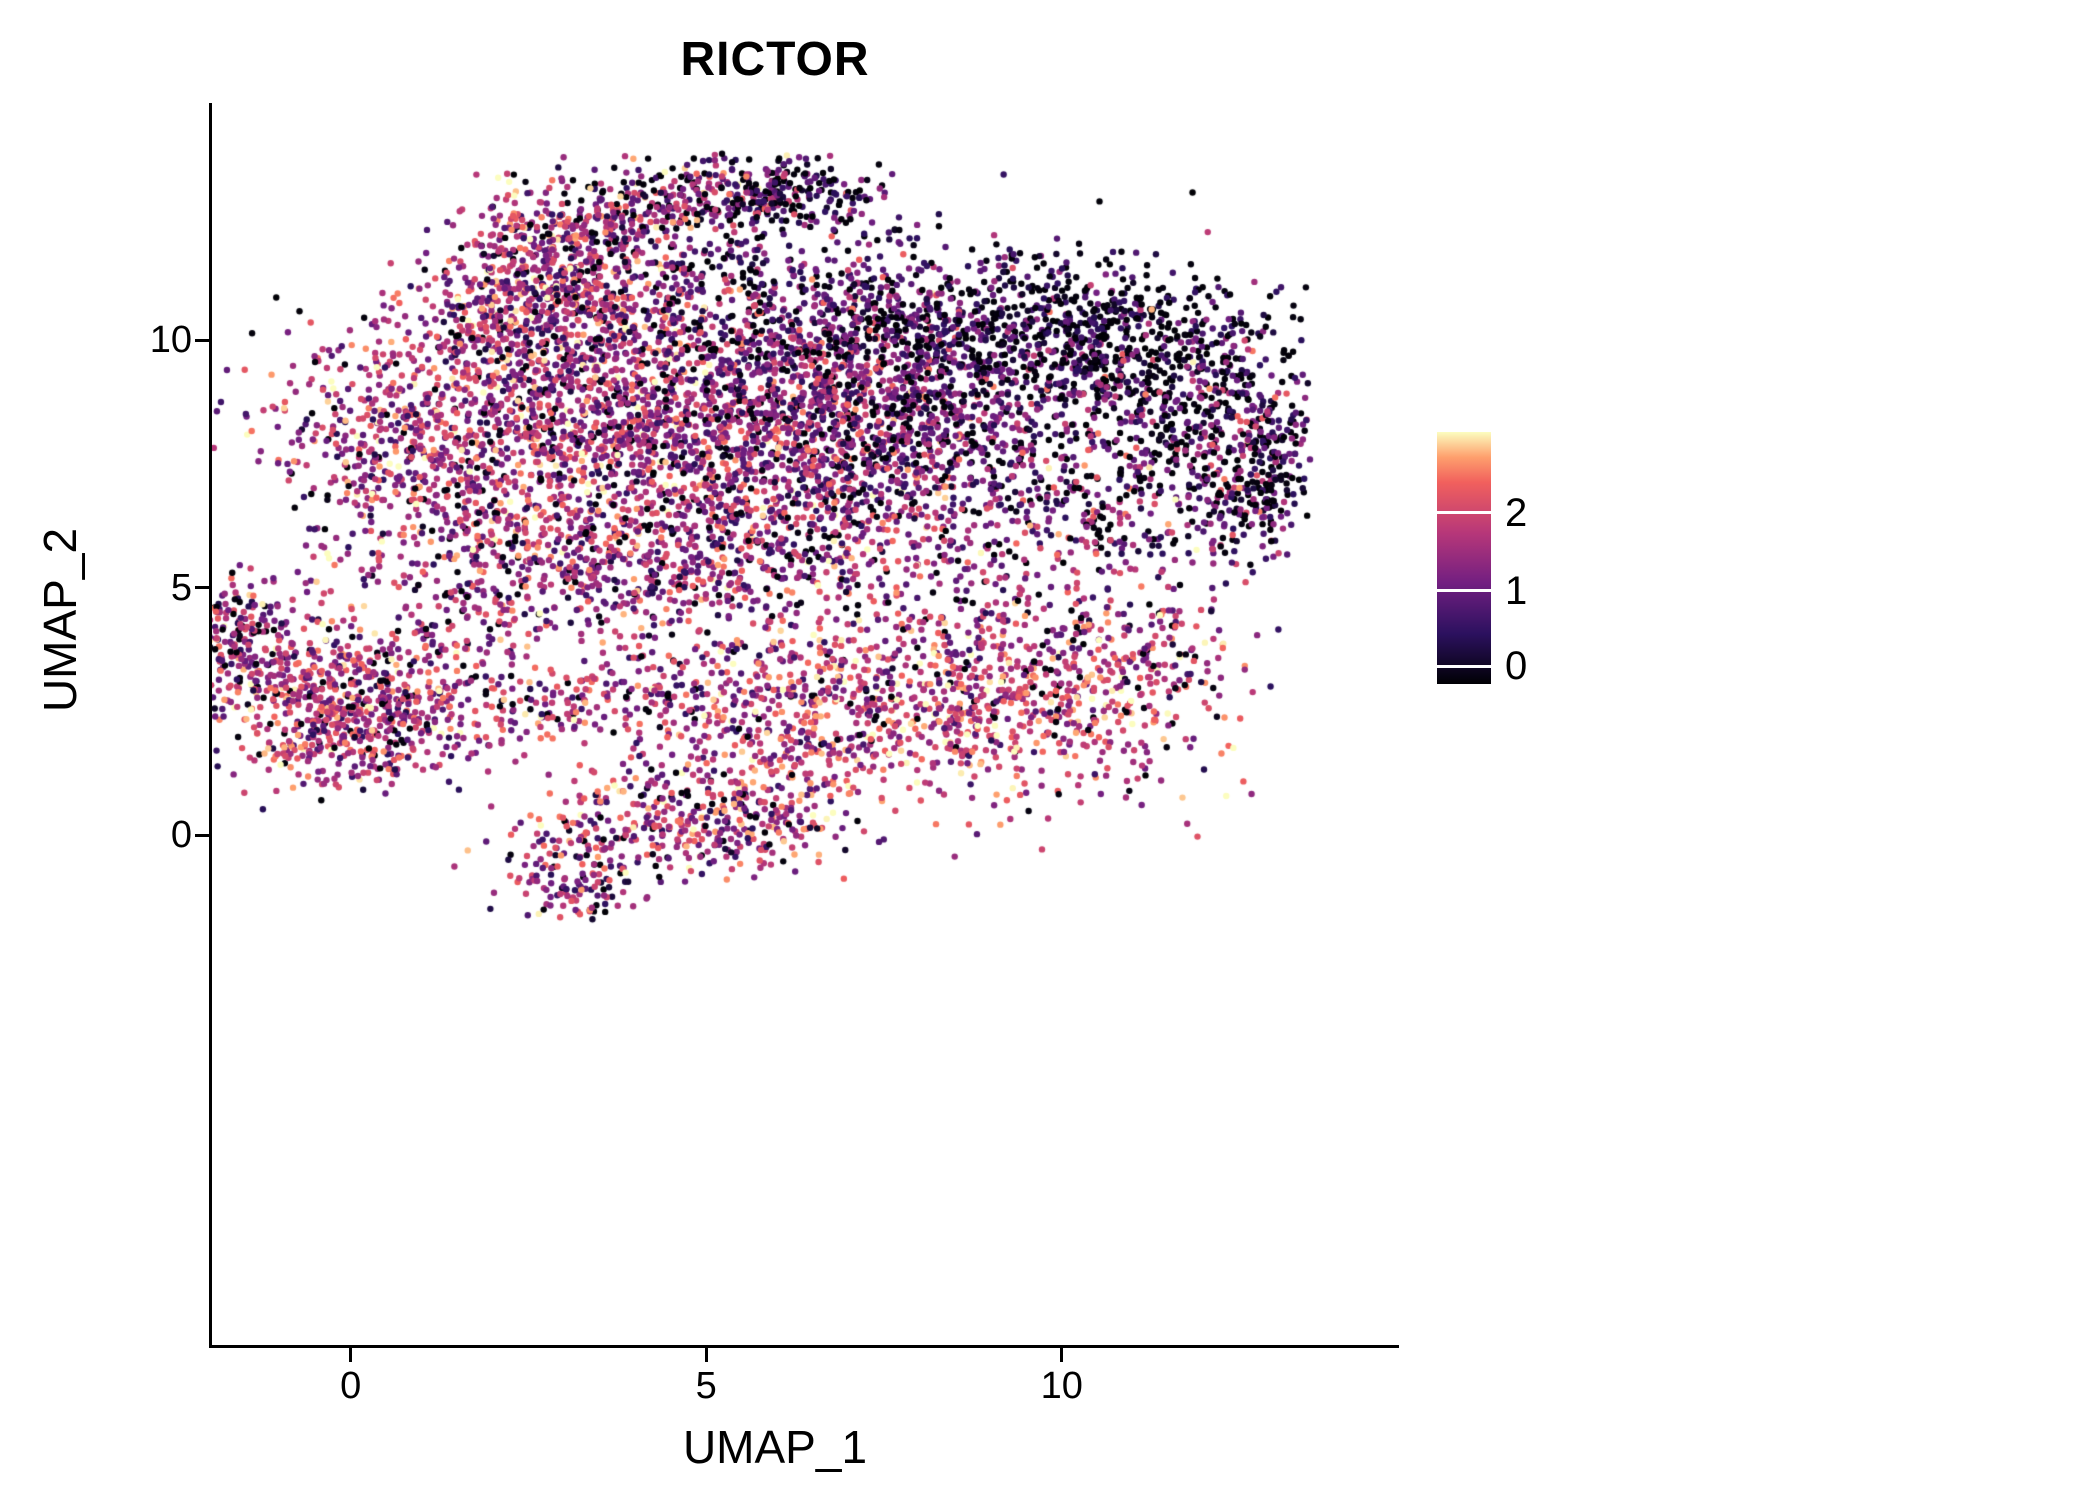  I want to click on x-axis-label: UMAP_1, so click(775, 1447).